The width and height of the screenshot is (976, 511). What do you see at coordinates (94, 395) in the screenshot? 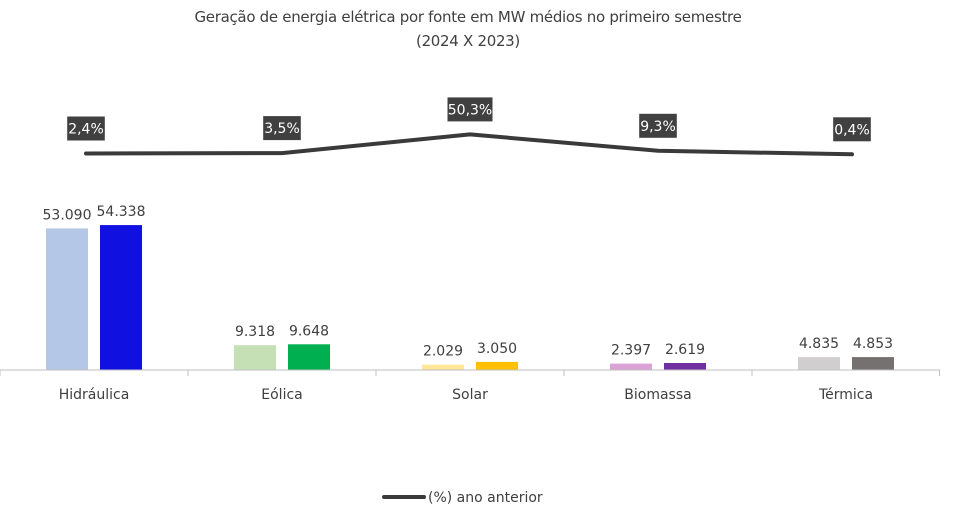
I see `category-label: Hidráulica` at bounding box center [94, 395].